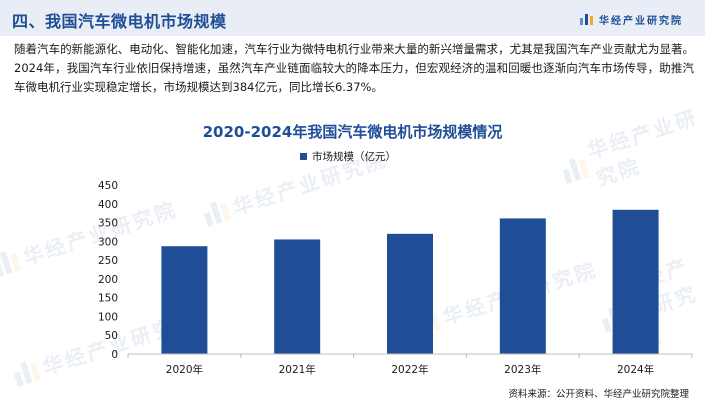 The height and width of the screenshot is (400, 705). I want to click on y-tick-label: 150, so click(108, 299).